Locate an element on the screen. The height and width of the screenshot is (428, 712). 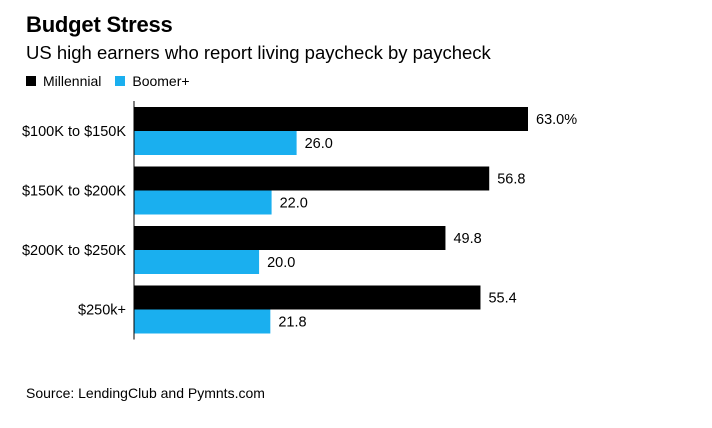
chart-title: Budget Stress is located at coordinates (99, 24).